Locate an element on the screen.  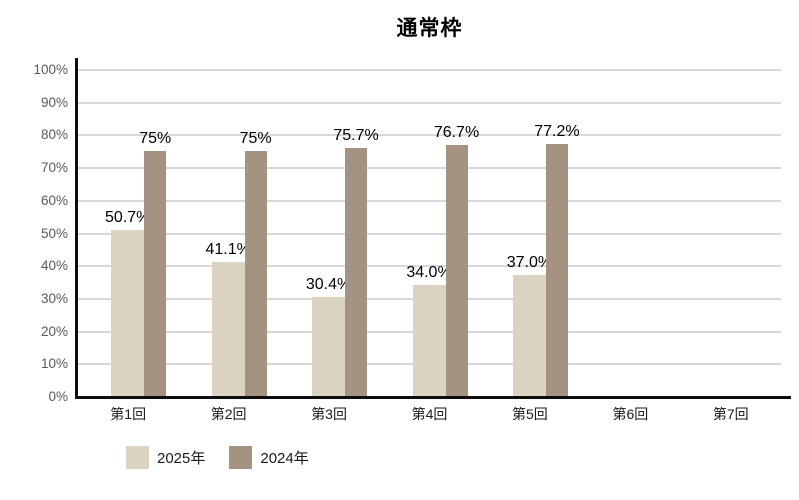
legend-swatch-2024年 is located at coordinates (241, 457).